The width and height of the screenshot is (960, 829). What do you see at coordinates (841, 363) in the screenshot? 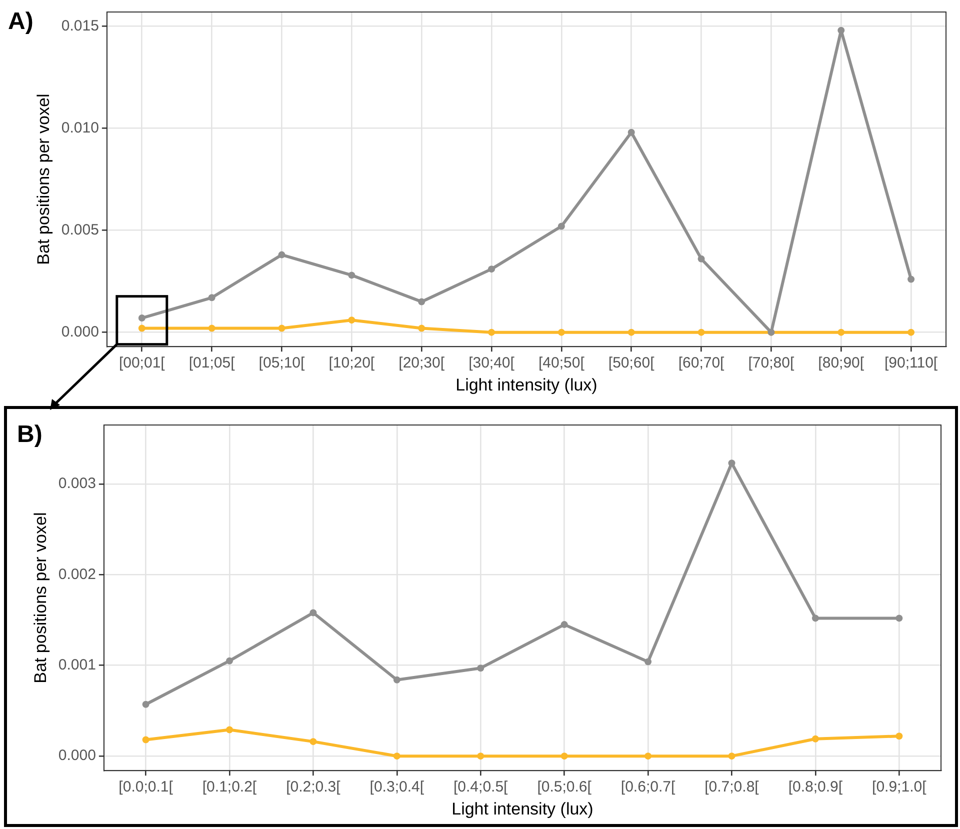
I see `x-tick-label: [80;90[` at bounding box center [841, 363].